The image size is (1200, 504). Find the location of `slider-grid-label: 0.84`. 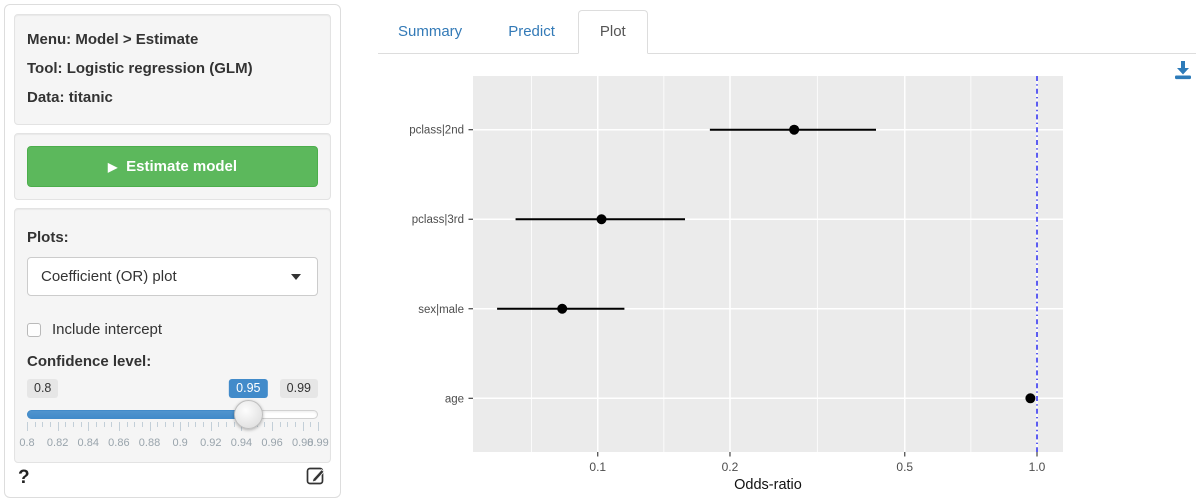

slider-grid-label: 0.84 is located at coordinates (88, 443).